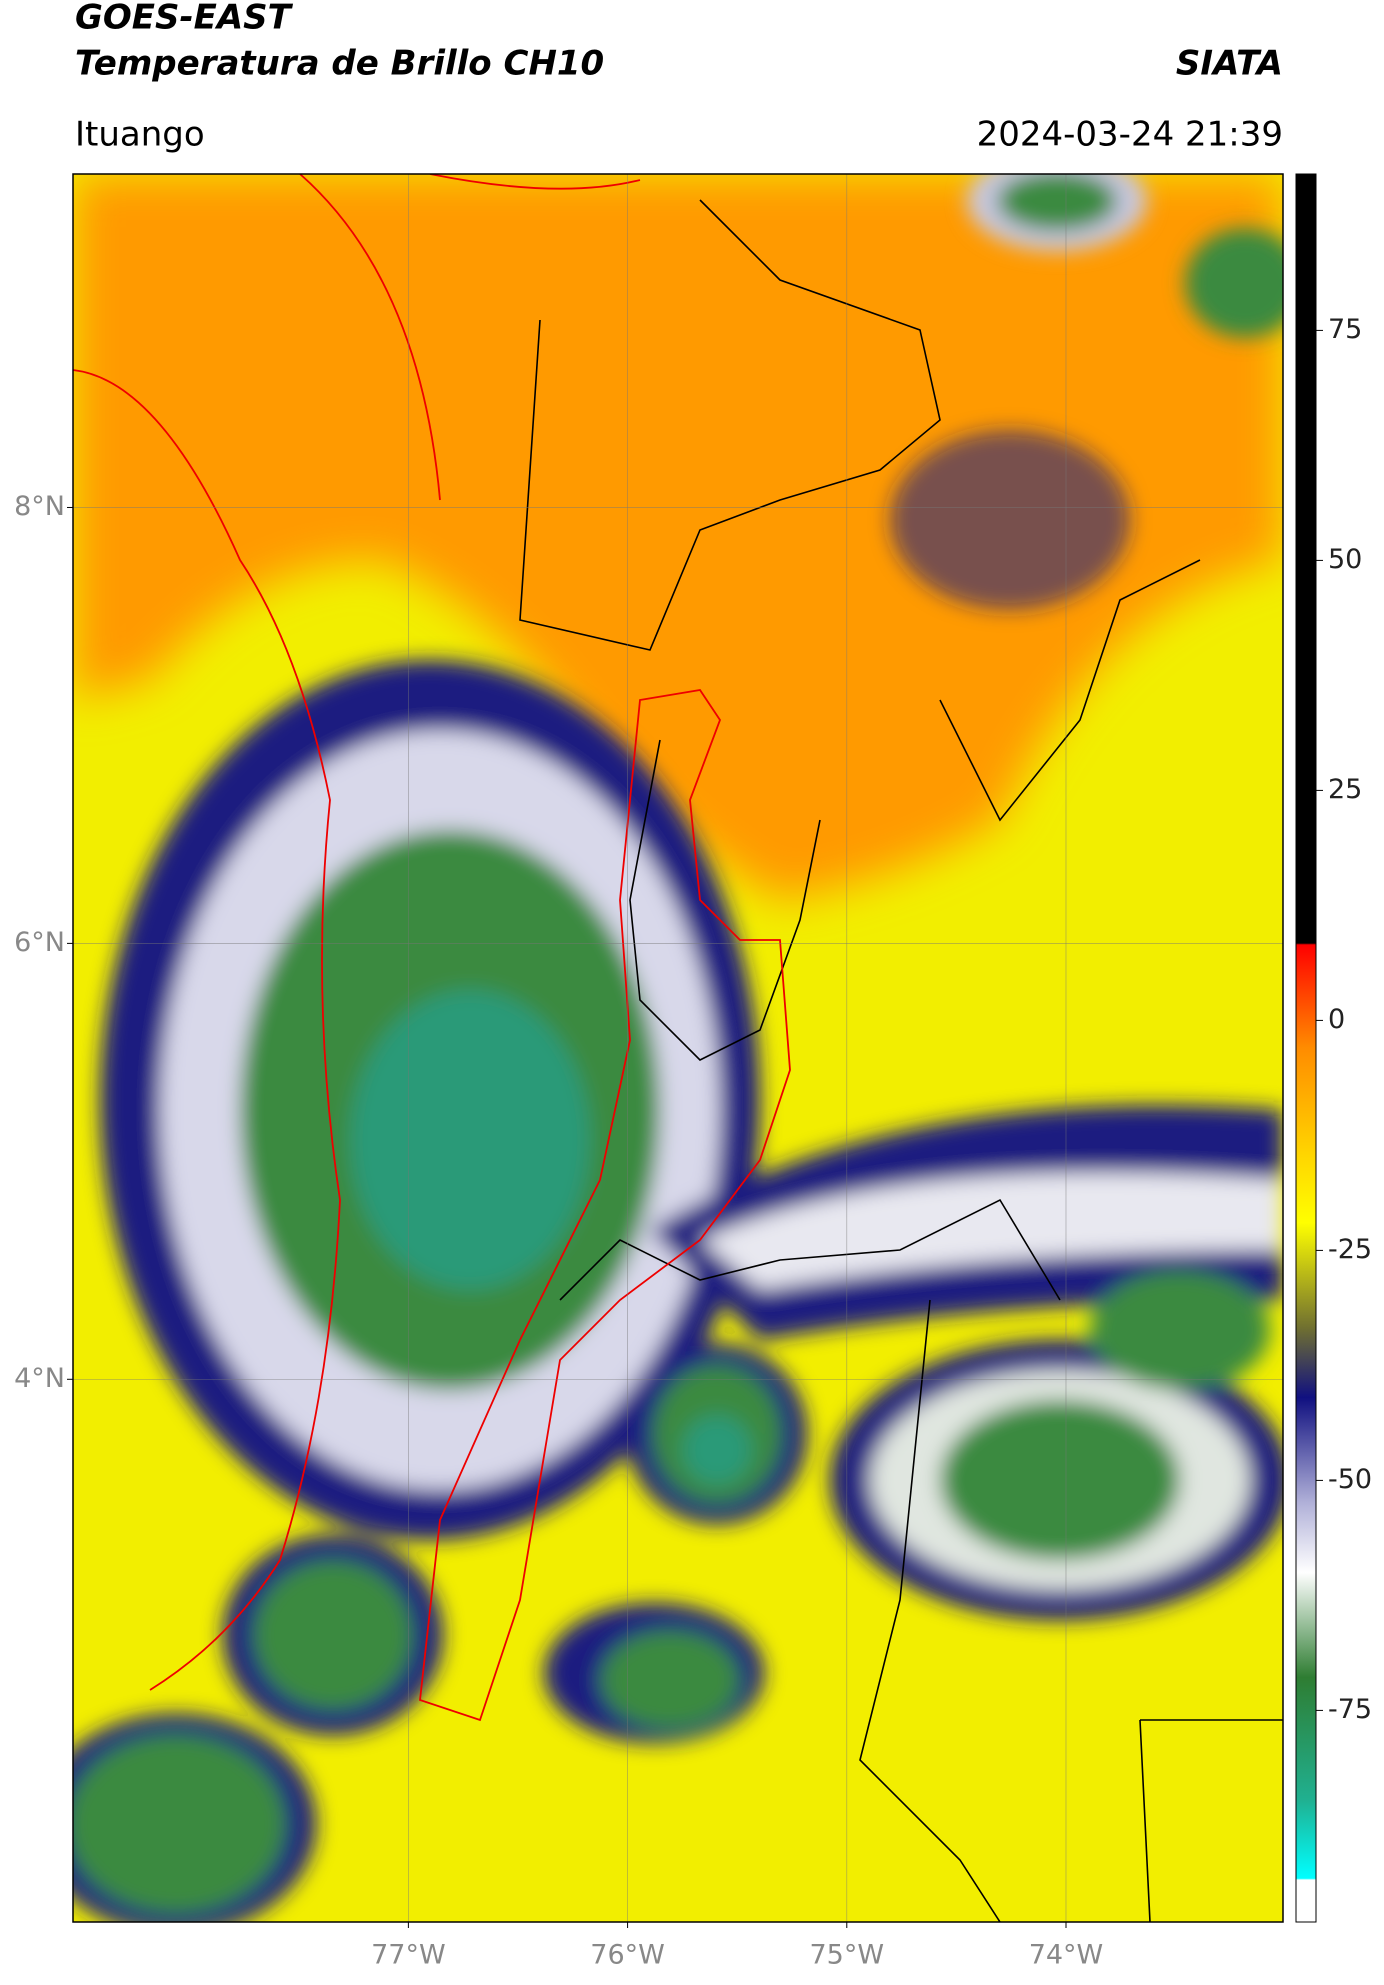 This screenshot has height=1985, width=1384. What do you see at coordinates (847, 1955) in the screenshot?
I see `lon-label: 75°W` at bounding box center [847, 1955].